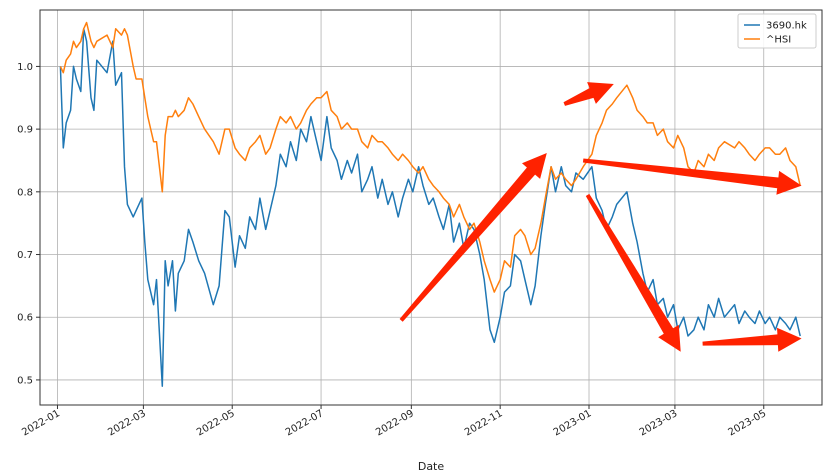 This screenshot has width=830, height=476. Describe the element at coordinates (25, 130) in the screenshot. I see `y-tick-label: 0.9` at that location.